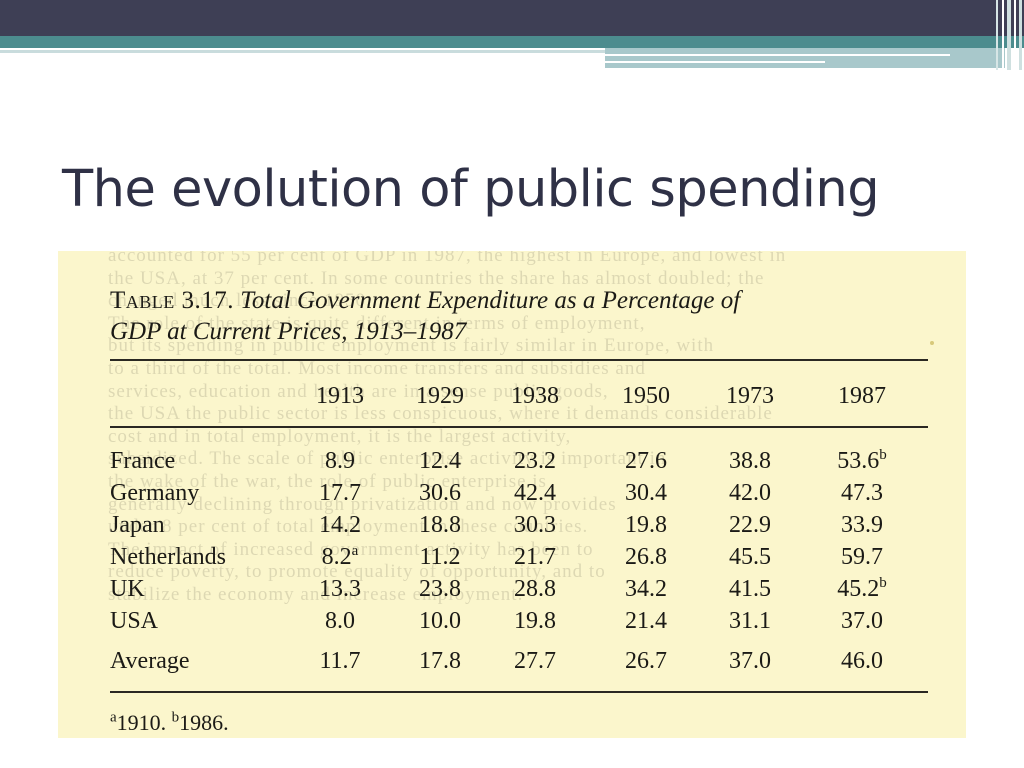 The width and height of the screenshot is (1024, 768). Describe the element at coordinates (288, 331) in the screenshot. I see `table-title-line2: GDP at Current Prices, 1913–1987` at that location.